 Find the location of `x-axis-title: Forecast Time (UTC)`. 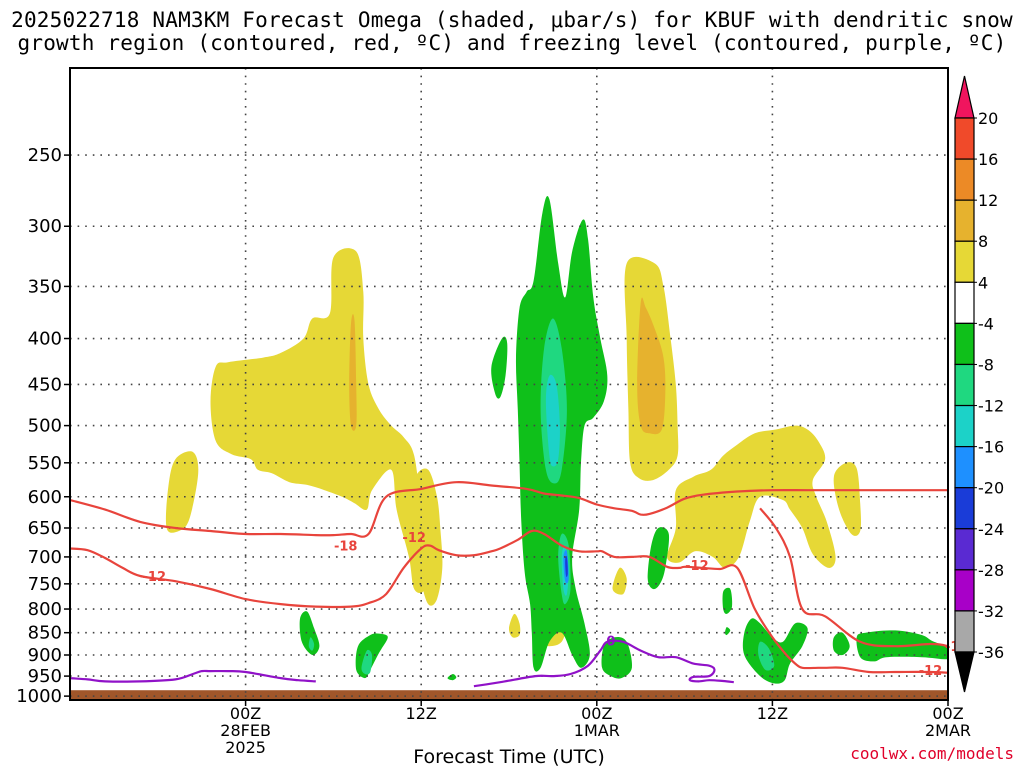

x-axis-title: Forecast Time (UTC) is located at coordinates (509, 757).